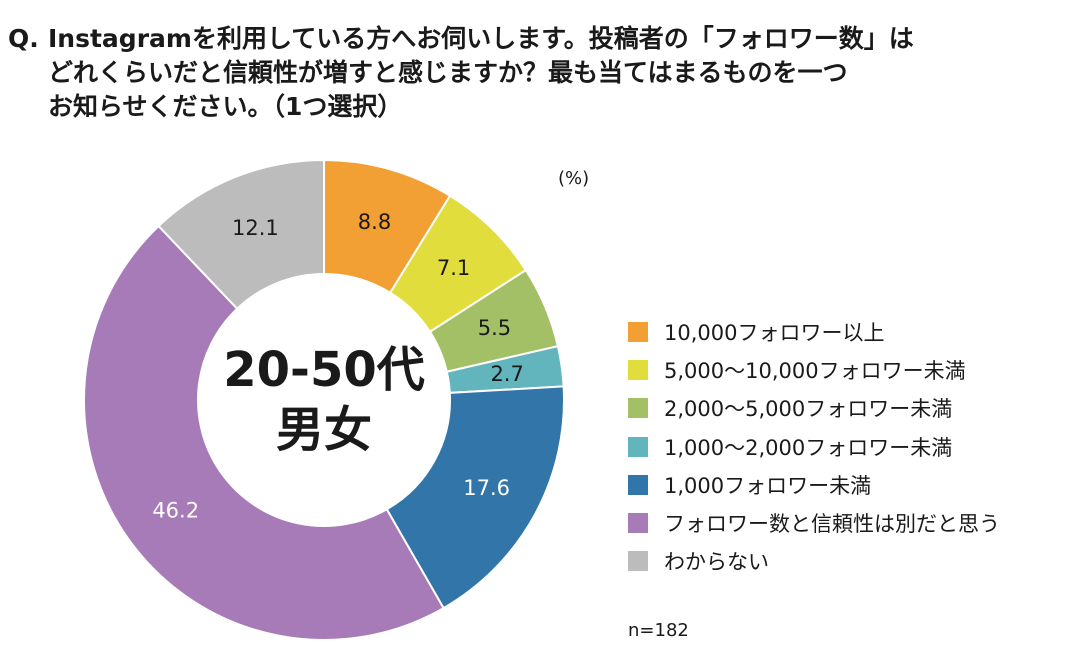 The image size is (1072, 653). What do you see at coordinates (506, 374) in the screenshot?
I see `slice-value-label: 2.7` at bounding box center [506, 374].